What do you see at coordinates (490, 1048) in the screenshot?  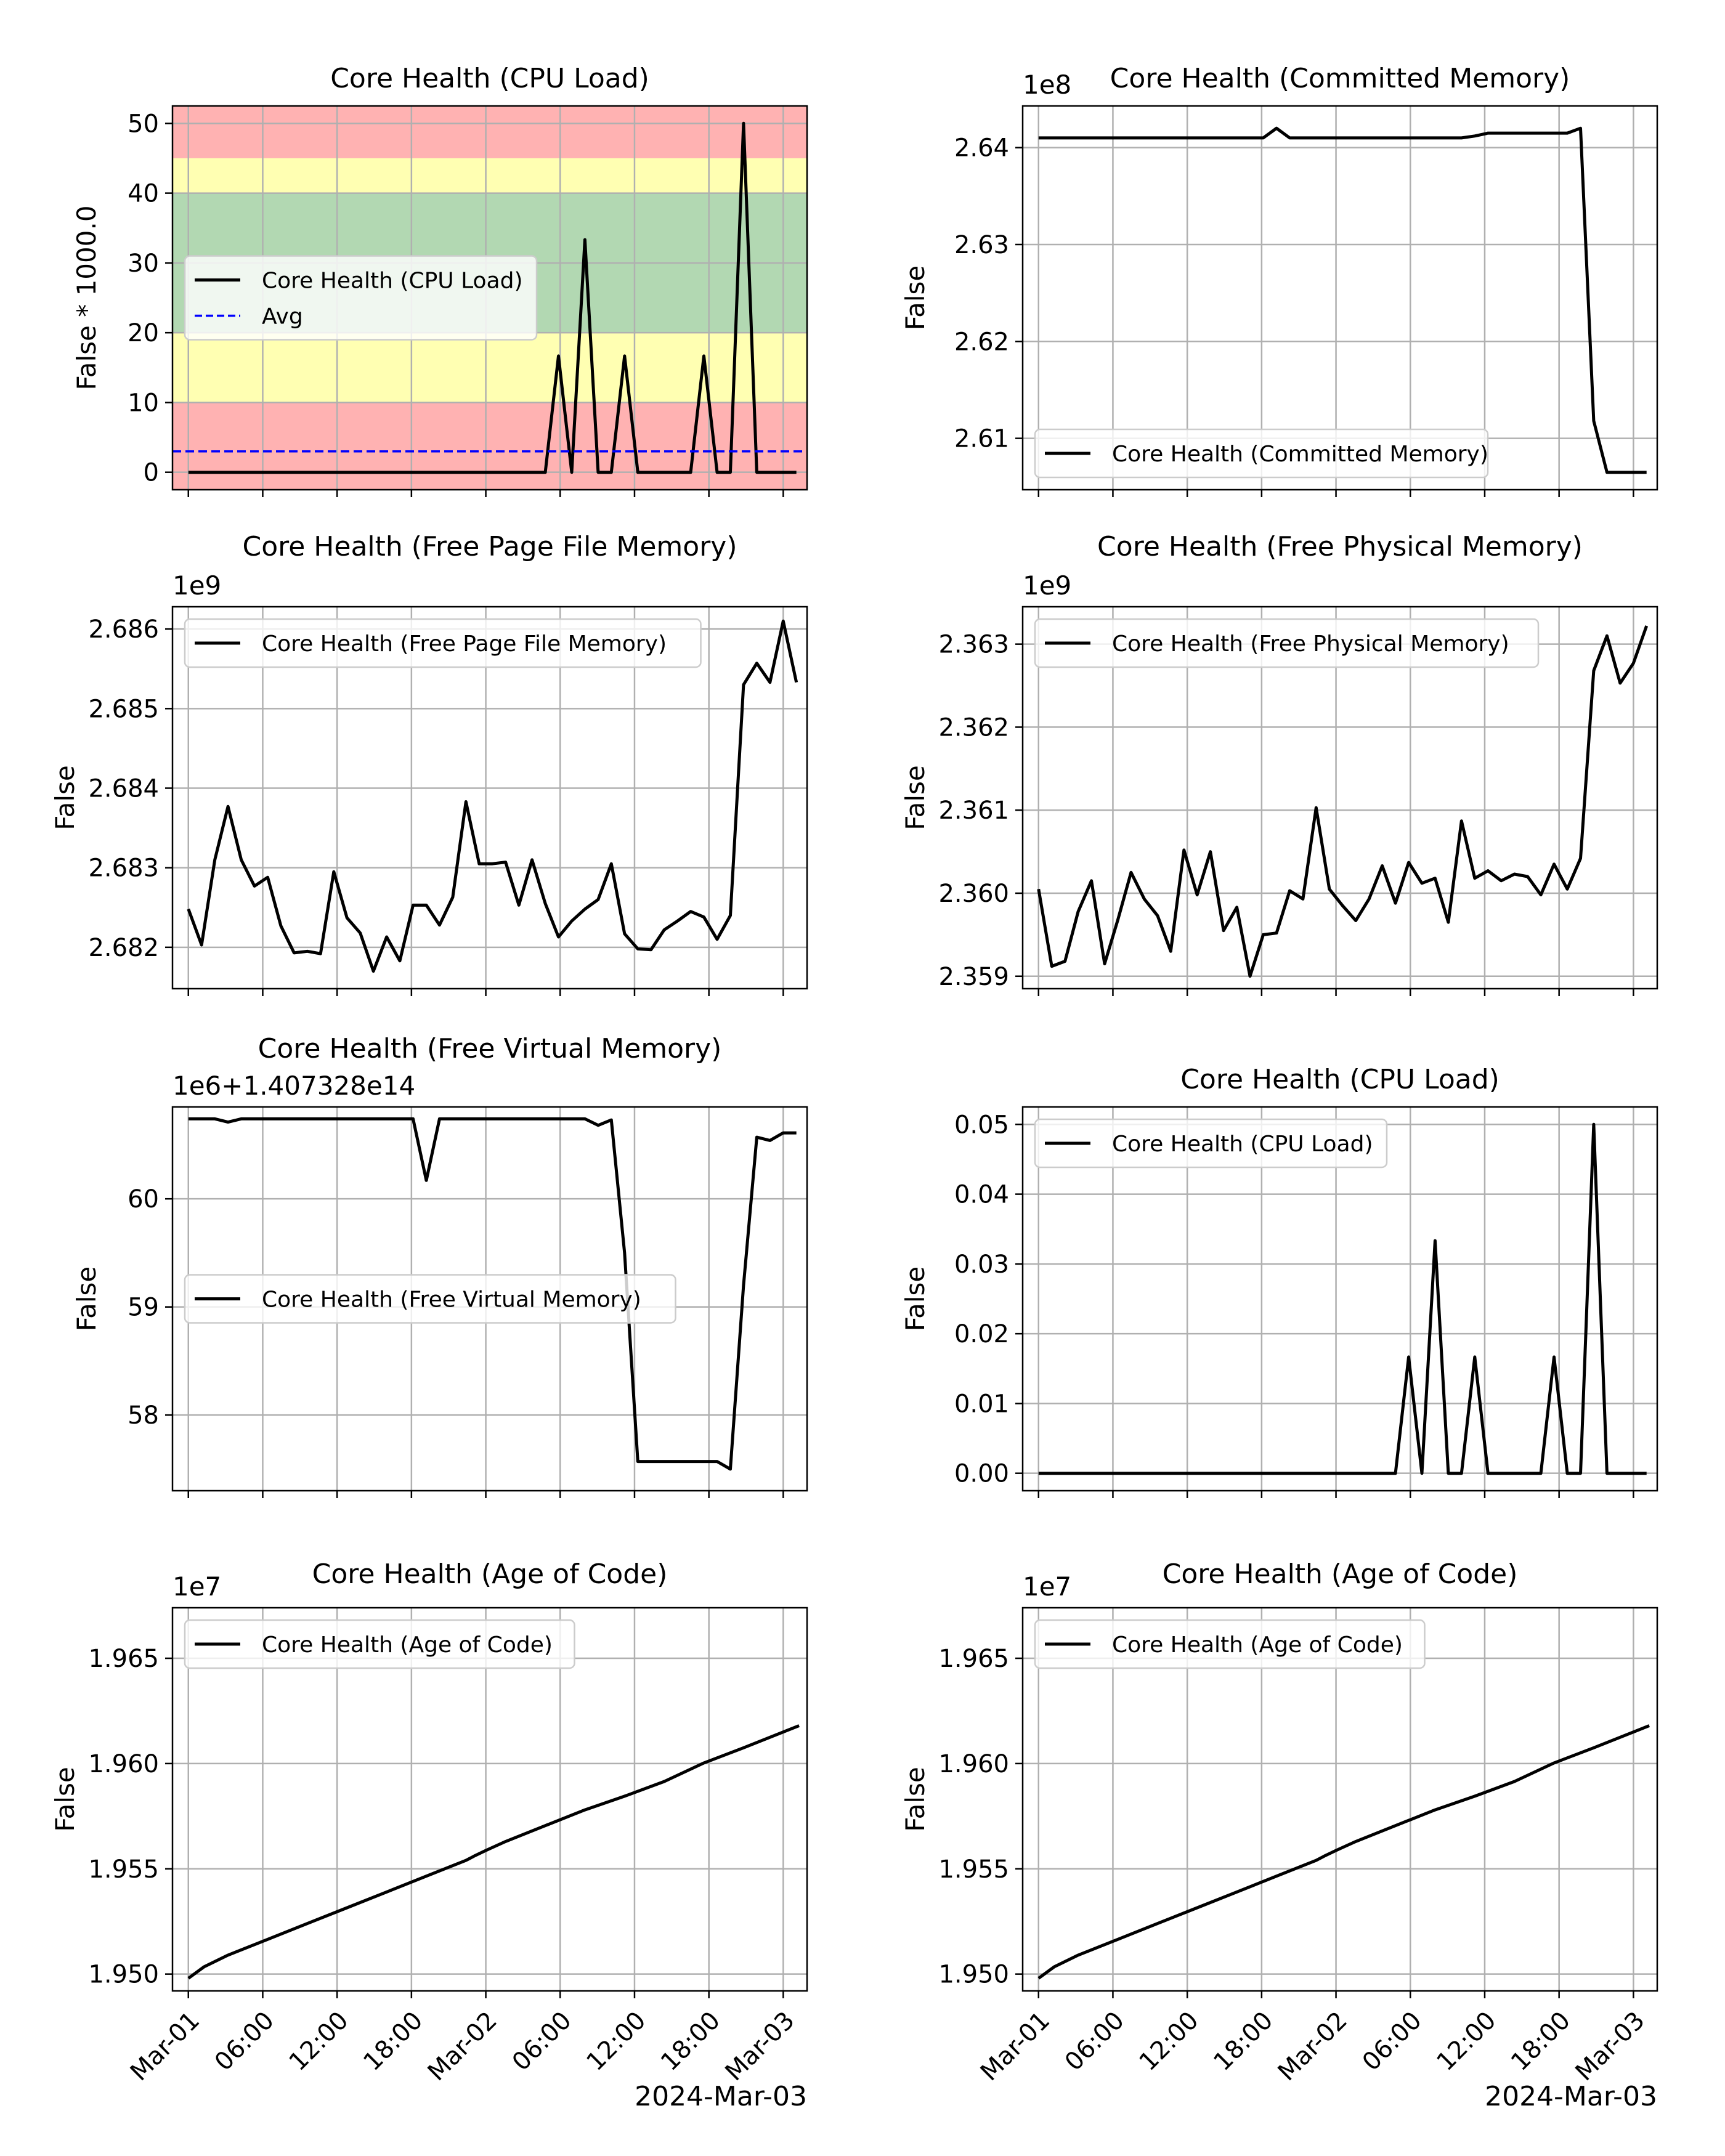 I see `chart-title: Core Health (Free Virtual Memory)` at bounding box center [490, 1048].